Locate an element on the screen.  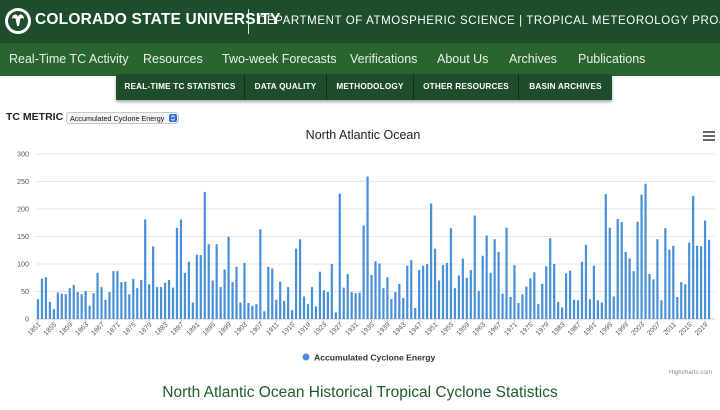
bar-1978 is located at coordinates (542, 301).